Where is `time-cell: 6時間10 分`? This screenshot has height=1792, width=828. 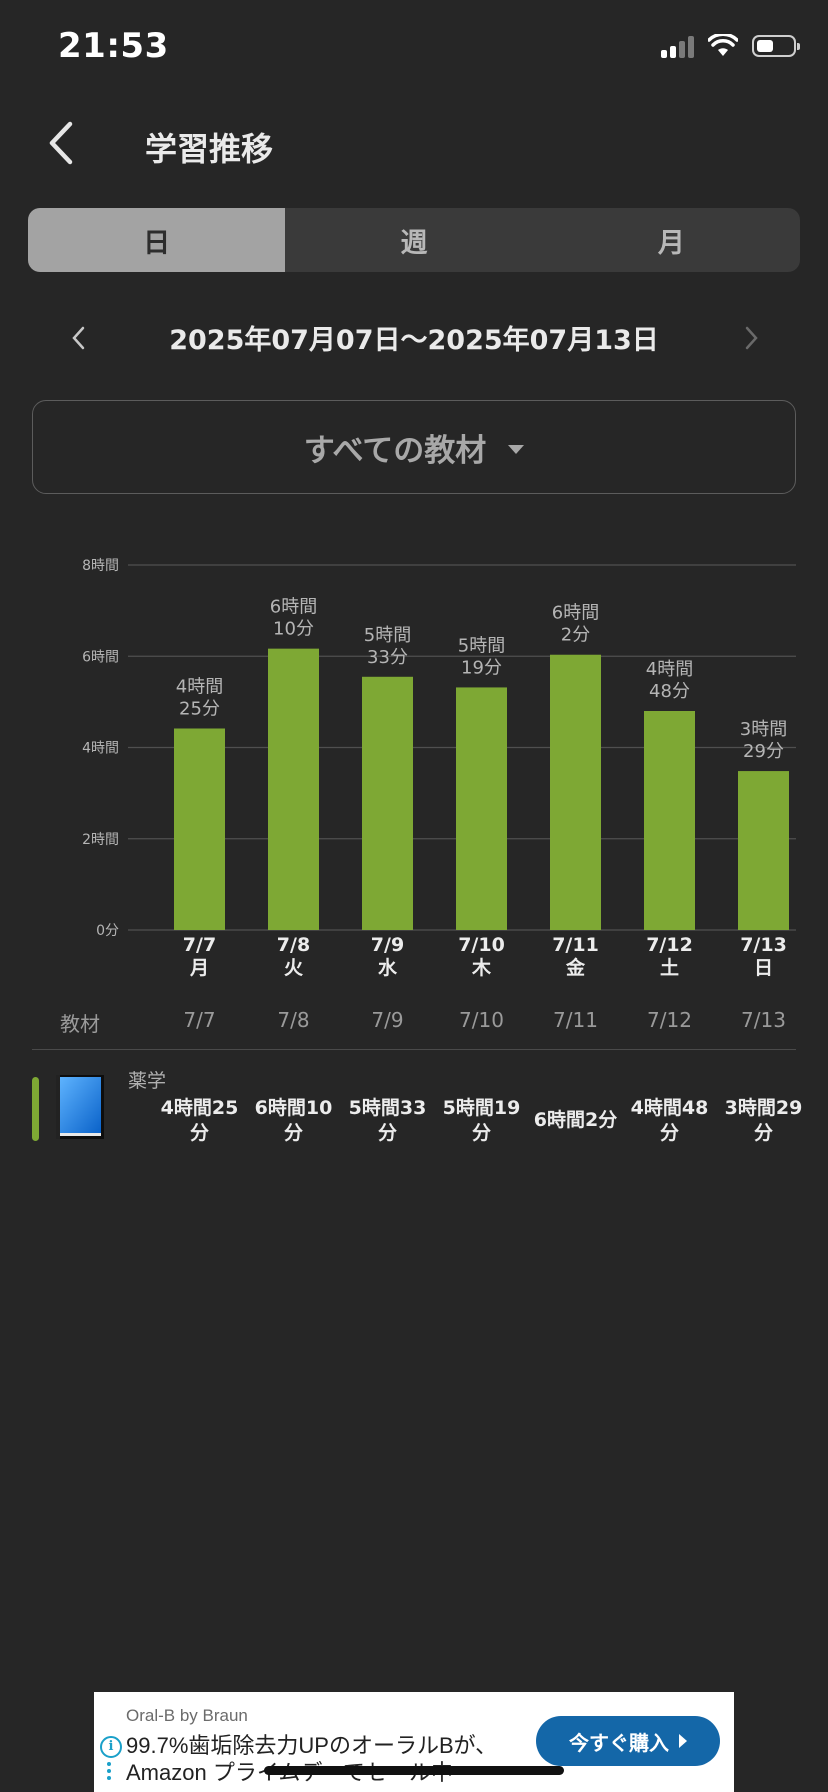 time-cell: 6時間10 分 is located at coordinates (293, 1120).